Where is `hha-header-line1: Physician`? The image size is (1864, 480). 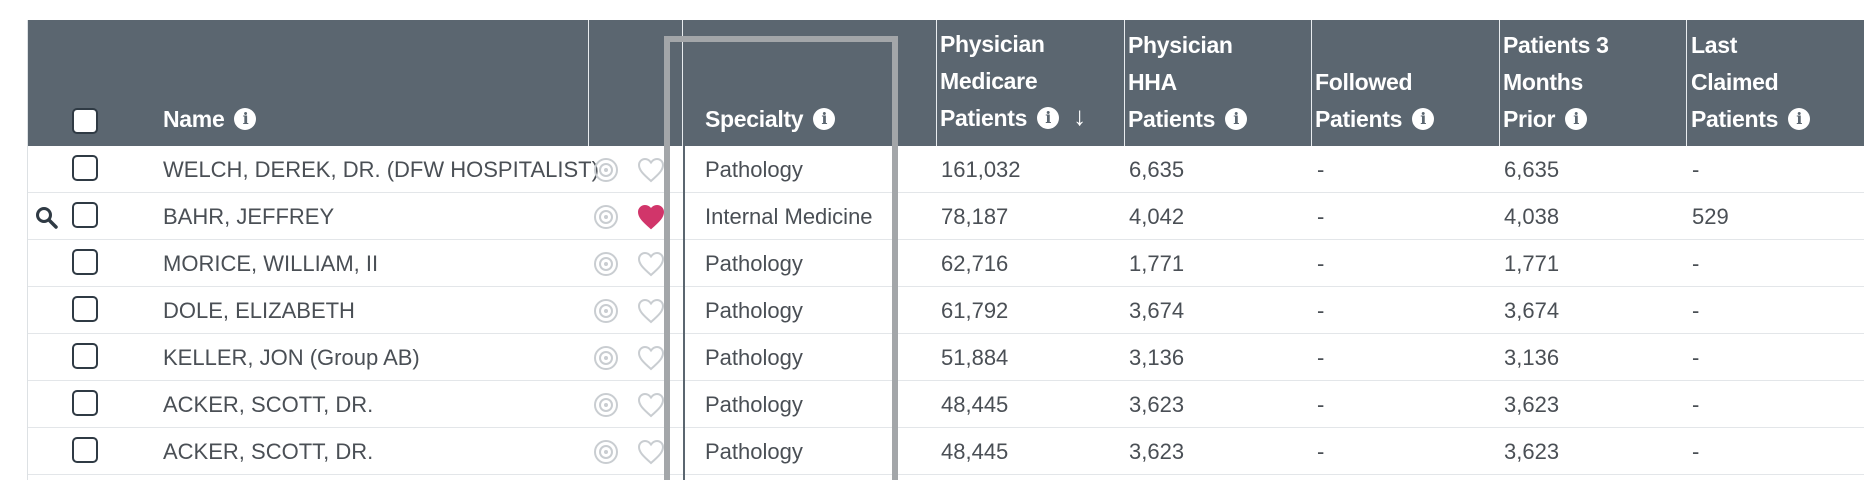
hha-header-line1: Physician is located at coordinates (1180, 45).